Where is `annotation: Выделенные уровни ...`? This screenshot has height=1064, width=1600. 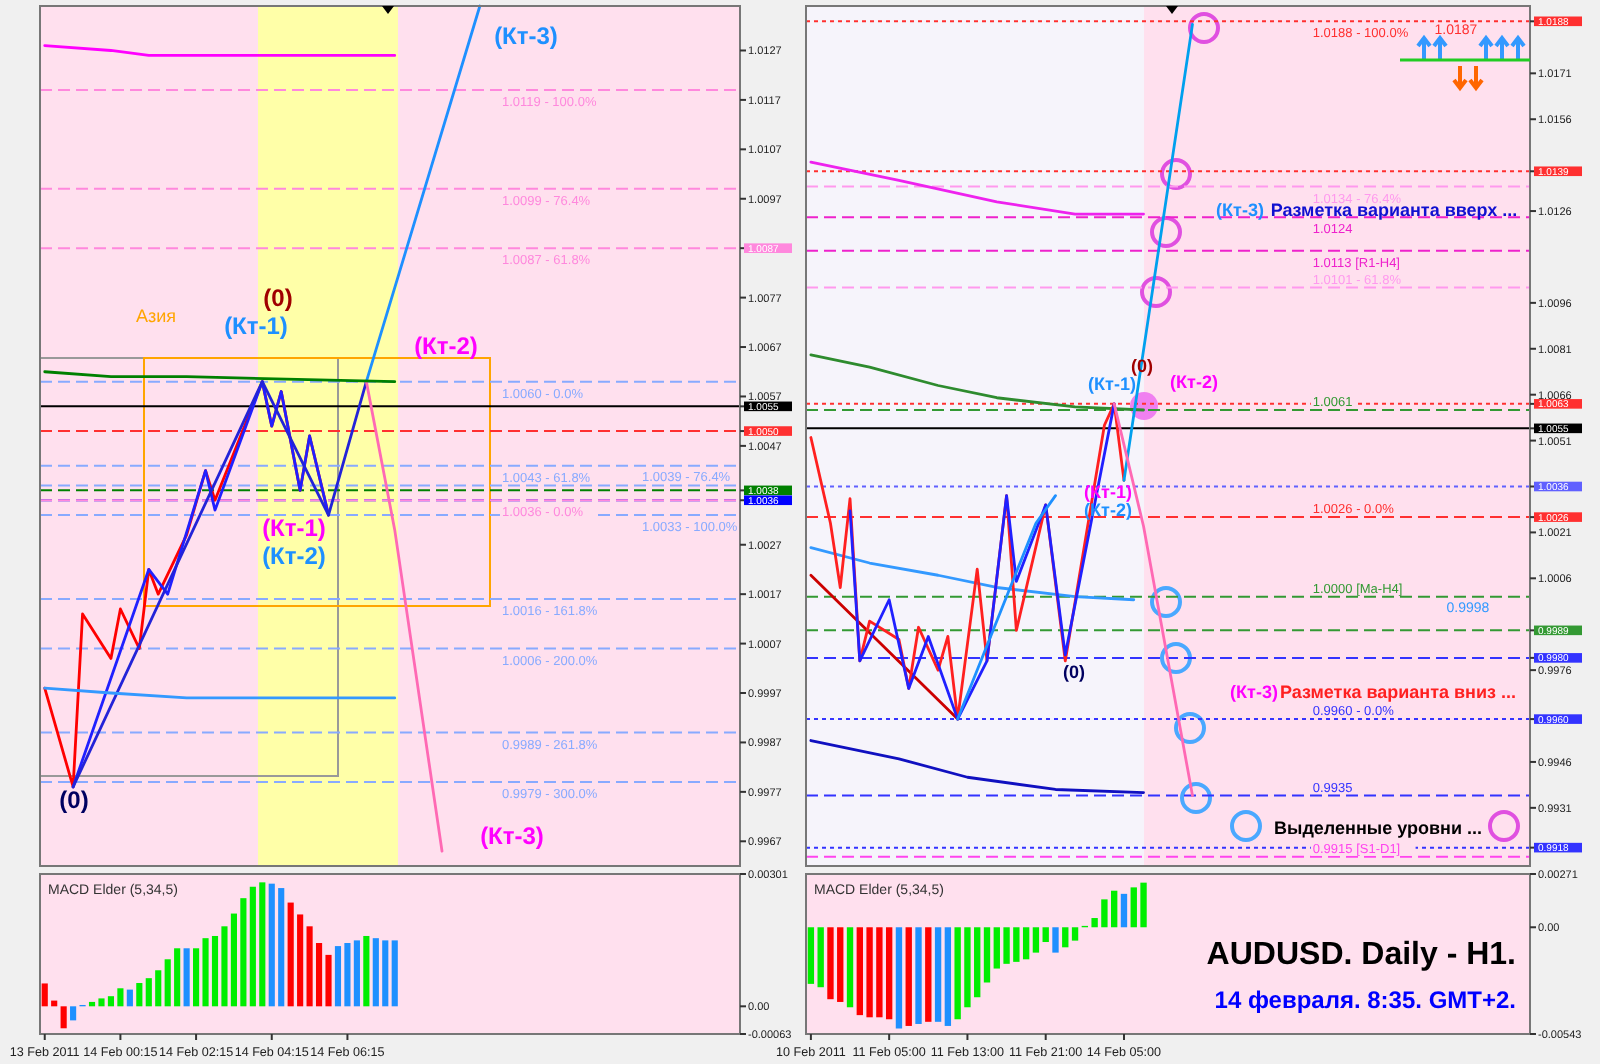 annotation: Выделенные уровни ... is located at coordinates (1378, 828).